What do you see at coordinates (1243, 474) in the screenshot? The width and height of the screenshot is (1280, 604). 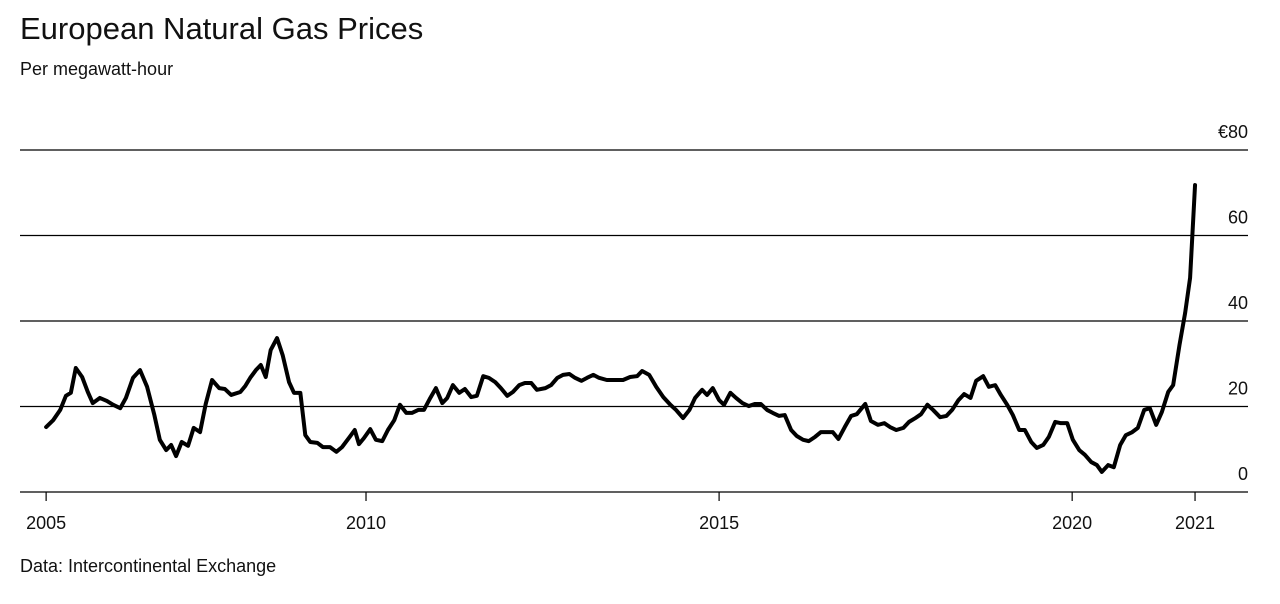 I see `y-tick-label: 0` at bounding box center [1243, 474].